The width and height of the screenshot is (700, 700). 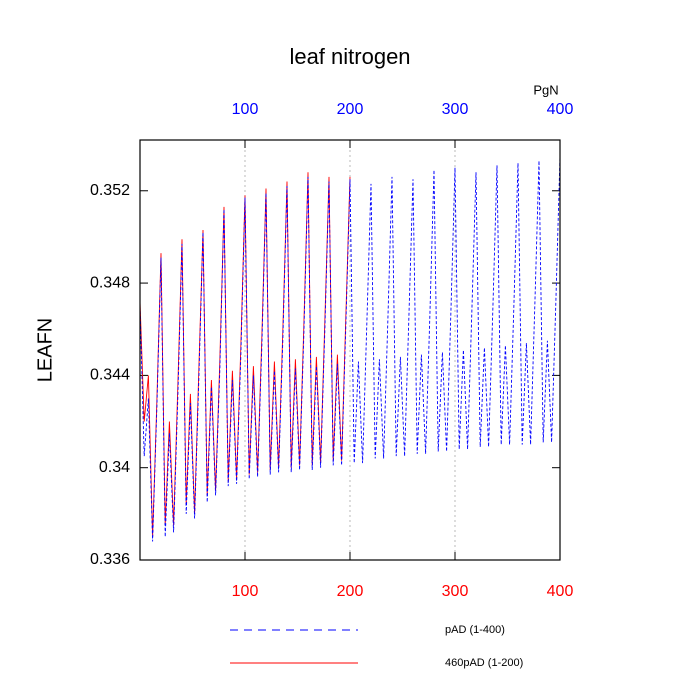 What do you see at coordinates (560, 591) in the screenshot?
I see `x-tick-label: 400` at bounding box center [560, 591].